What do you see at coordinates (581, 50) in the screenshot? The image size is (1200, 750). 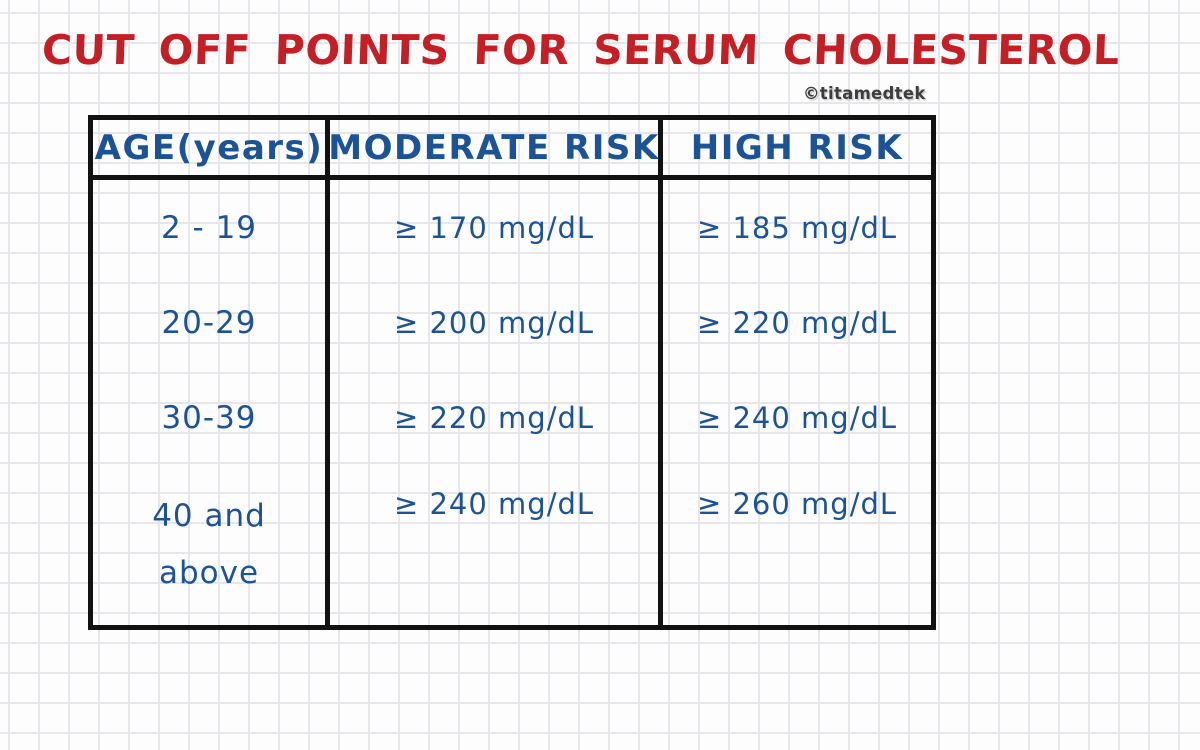 I see `page-title: CUT OFF POINTS FOR SERUM CHOLESTEROL` at bounding box center [581, 50].